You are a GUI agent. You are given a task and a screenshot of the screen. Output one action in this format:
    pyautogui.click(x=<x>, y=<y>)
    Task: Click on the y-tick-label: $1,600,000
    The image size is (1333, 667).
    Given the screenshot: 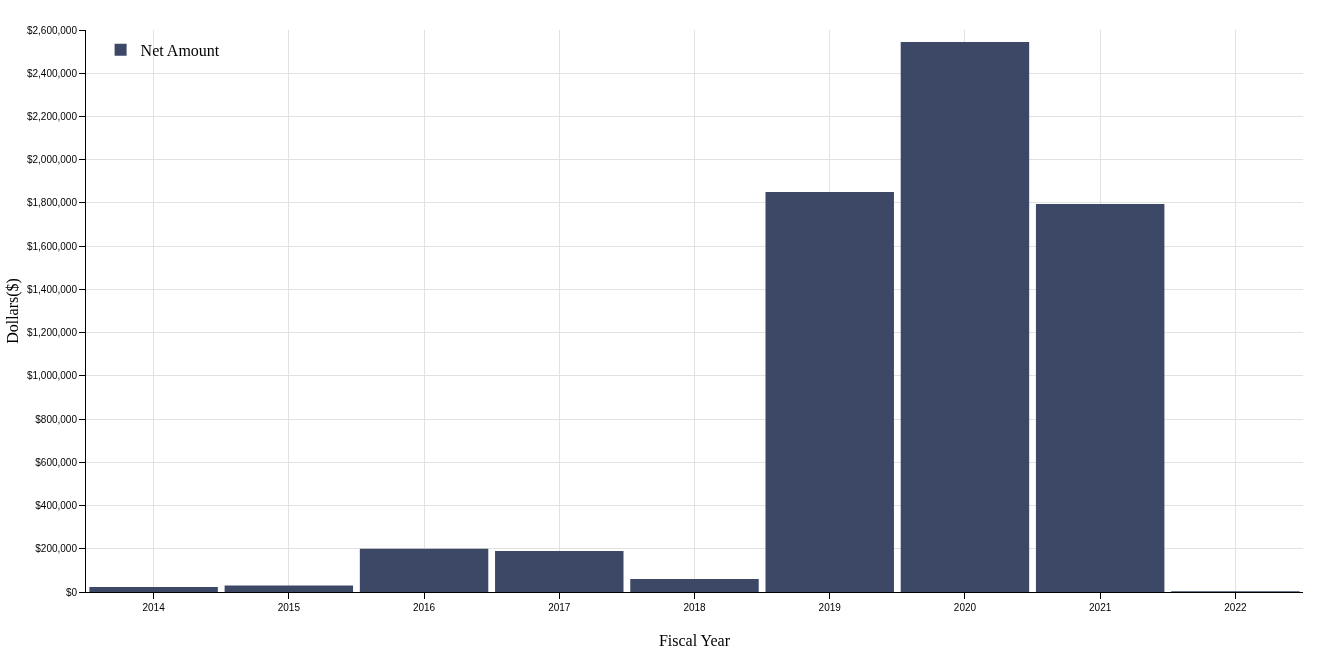 What is the action you would take?
    pyautogui.click(x=52, y=246)
    